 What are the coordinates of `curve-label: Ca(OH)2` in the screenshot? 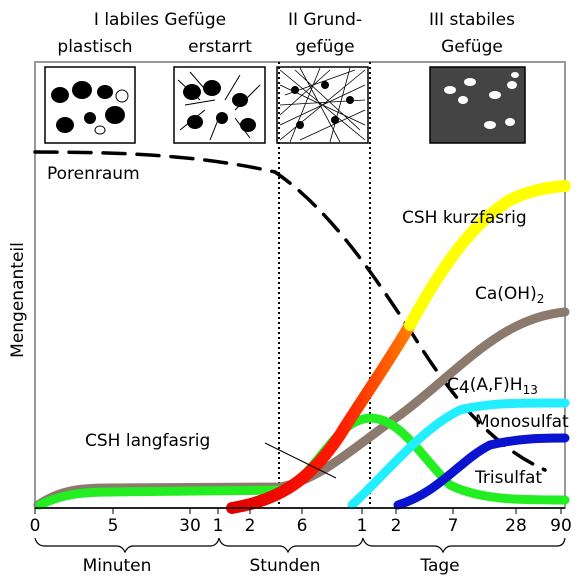 It's located at (509, 295).